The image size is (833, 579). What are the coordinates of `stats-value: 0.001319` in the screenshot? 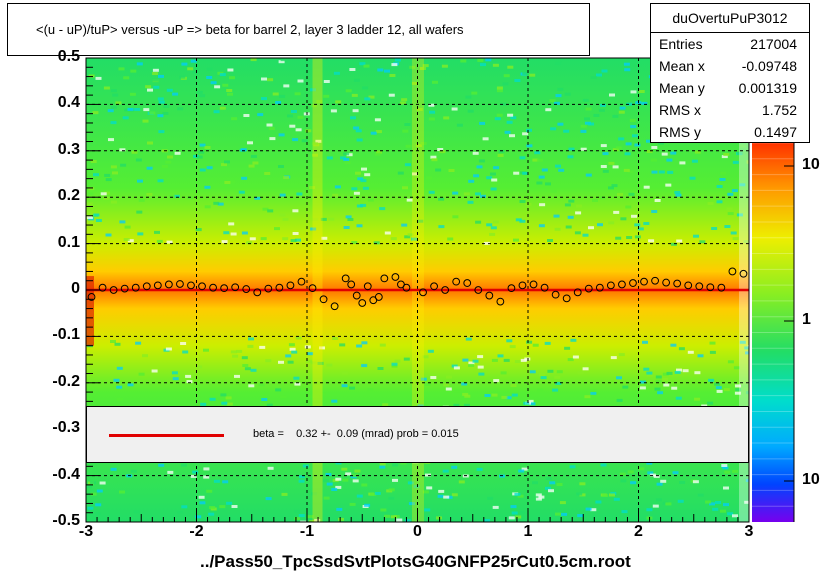 It's located at (767, 88).